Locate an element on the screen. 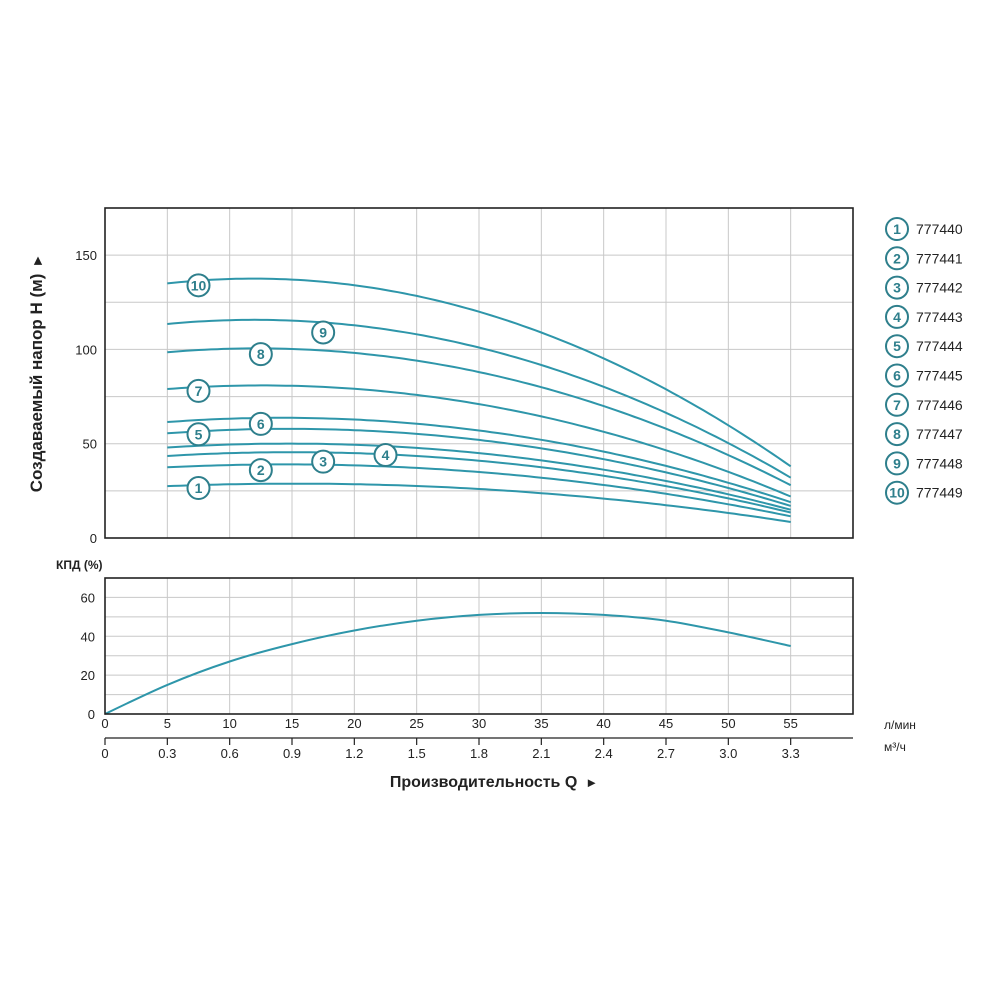 The height and width of the screenshot is (1000, 1000). efficiency-chart-frame is located at coordinates (479, 646).